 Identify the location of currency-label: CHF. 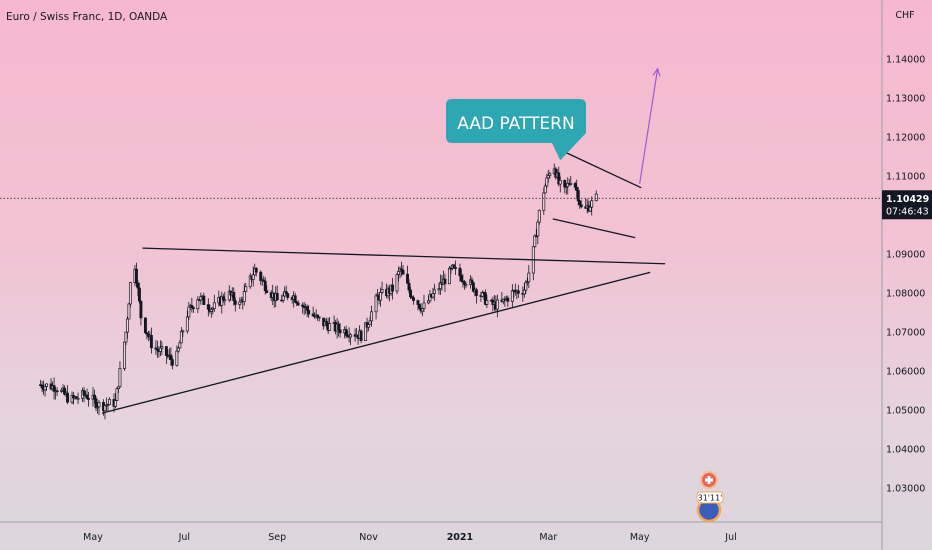
(904, 15).